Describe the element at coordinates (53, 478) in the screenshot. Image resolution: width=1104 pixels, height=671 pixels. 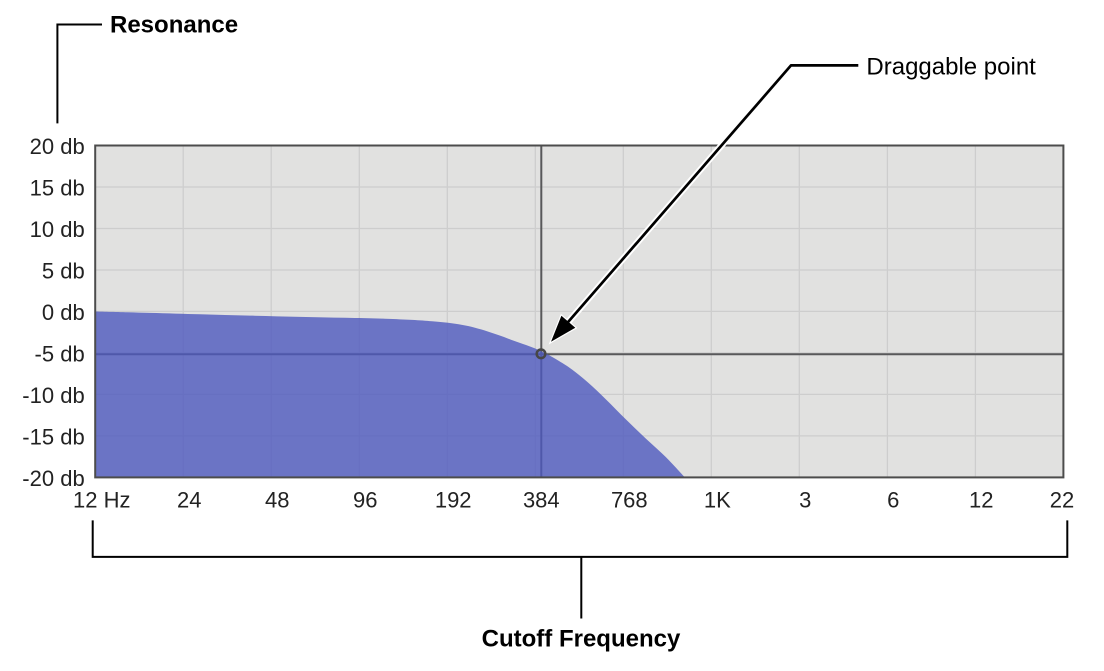
I see `svg-text: -20 db` at that location.